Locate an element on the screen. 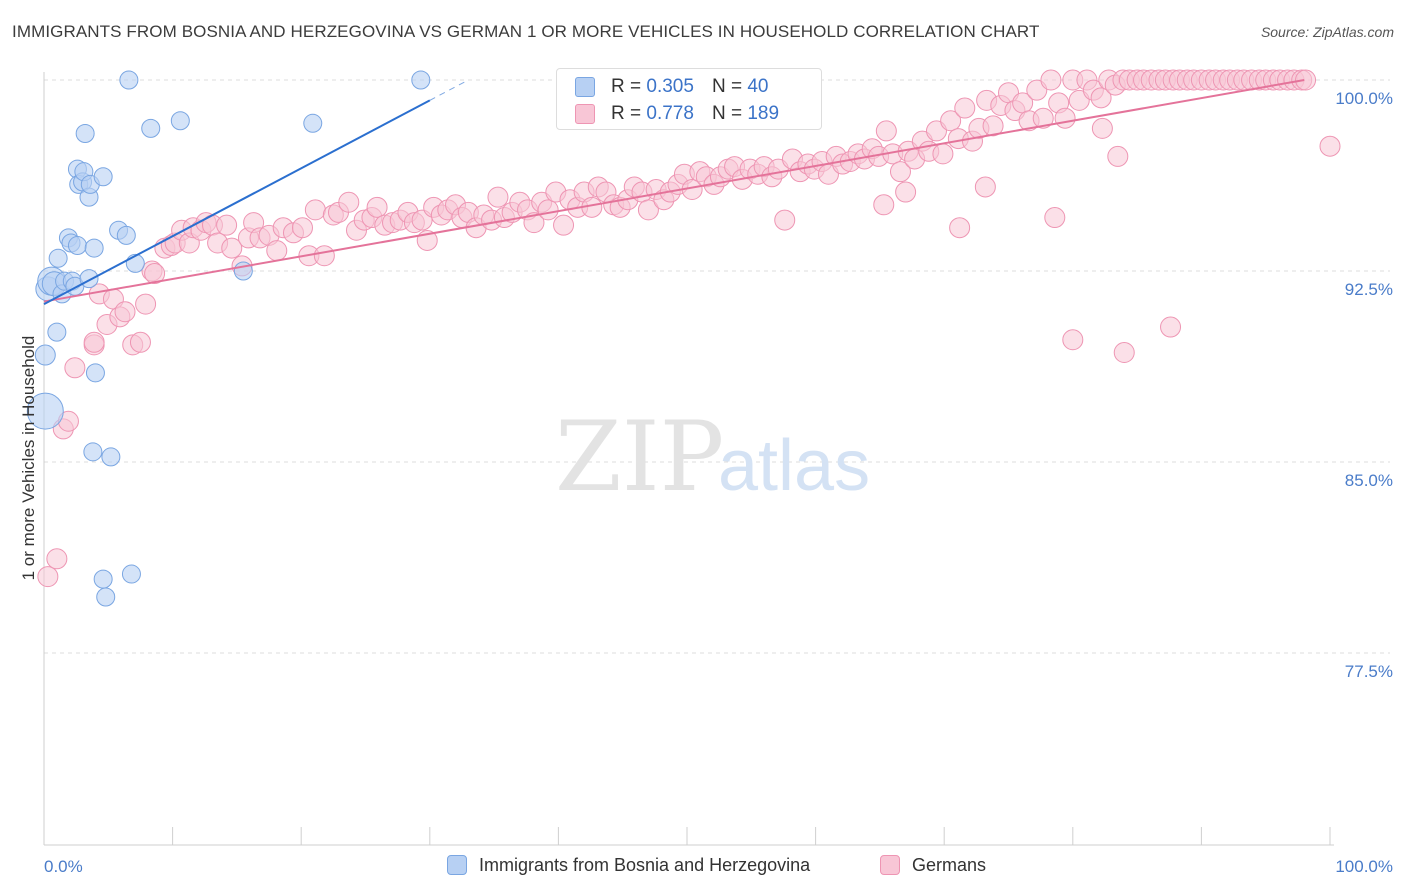 Image resolution: width=1406 pixels, height=892 pixels. n-value-germans: 189 is located at coordinates (763, 113).